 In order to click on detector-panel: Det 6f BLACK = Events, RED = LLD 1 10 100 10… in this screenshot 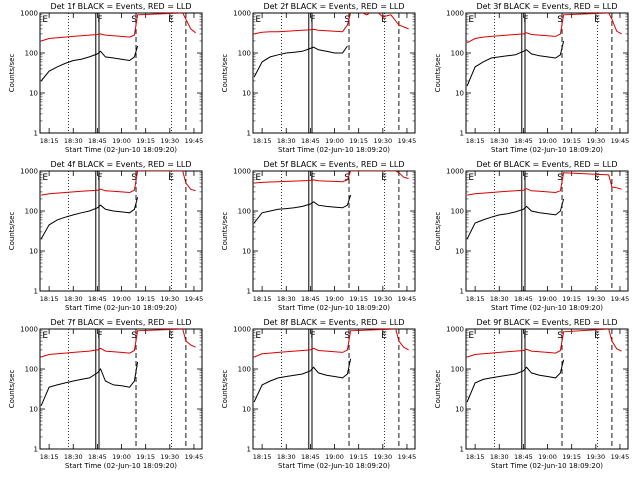, I will do `click(531, 236)`.